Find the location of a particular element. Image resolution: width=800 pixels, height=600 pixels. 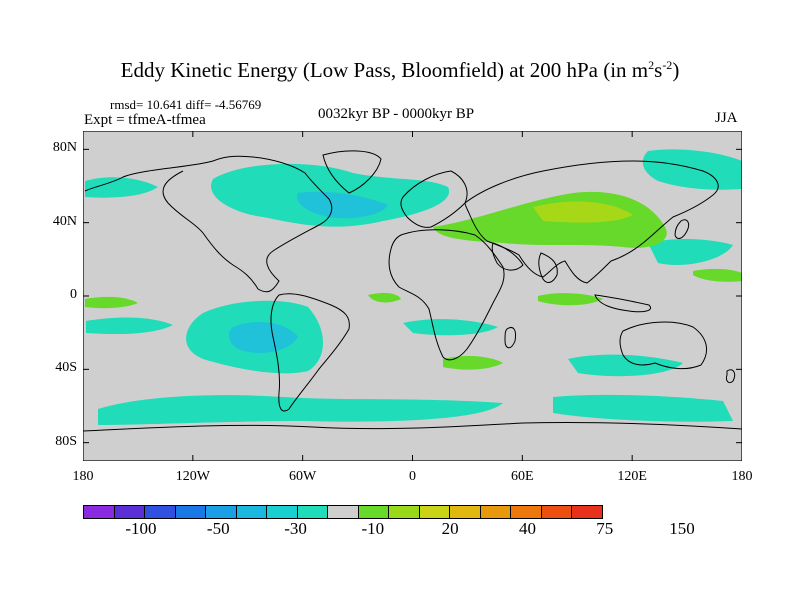

y-tick-label: 80S is located at coordinates (66, 441).